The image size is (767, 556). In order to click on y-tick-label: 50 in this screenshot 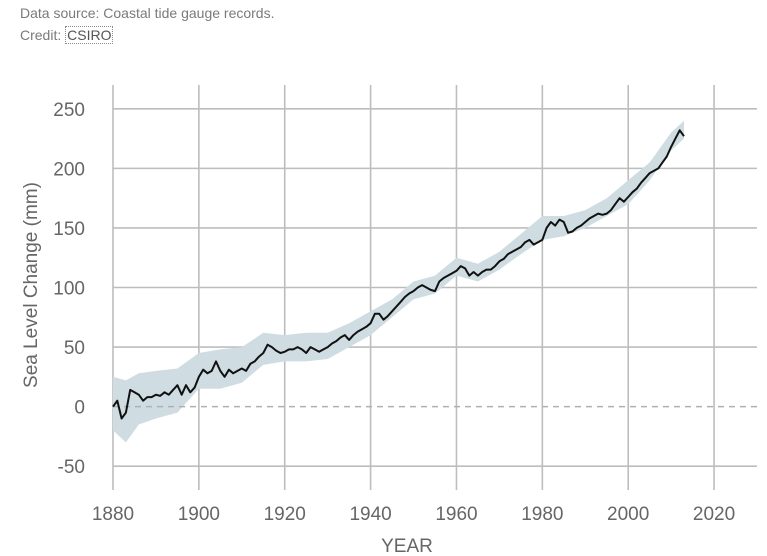, I will do `click(74, 348)`.